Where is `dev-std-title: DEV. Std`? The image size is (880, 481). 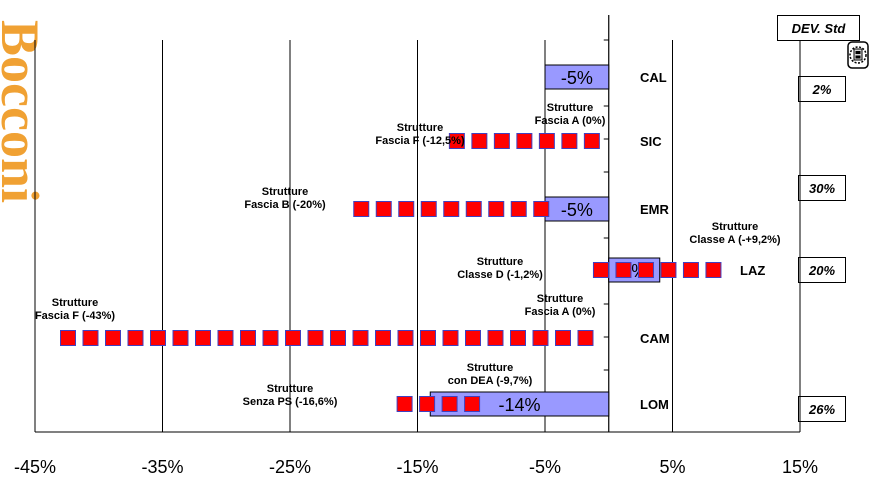
dev-std-title: DEV. Std is located at coordinates (818, 28).